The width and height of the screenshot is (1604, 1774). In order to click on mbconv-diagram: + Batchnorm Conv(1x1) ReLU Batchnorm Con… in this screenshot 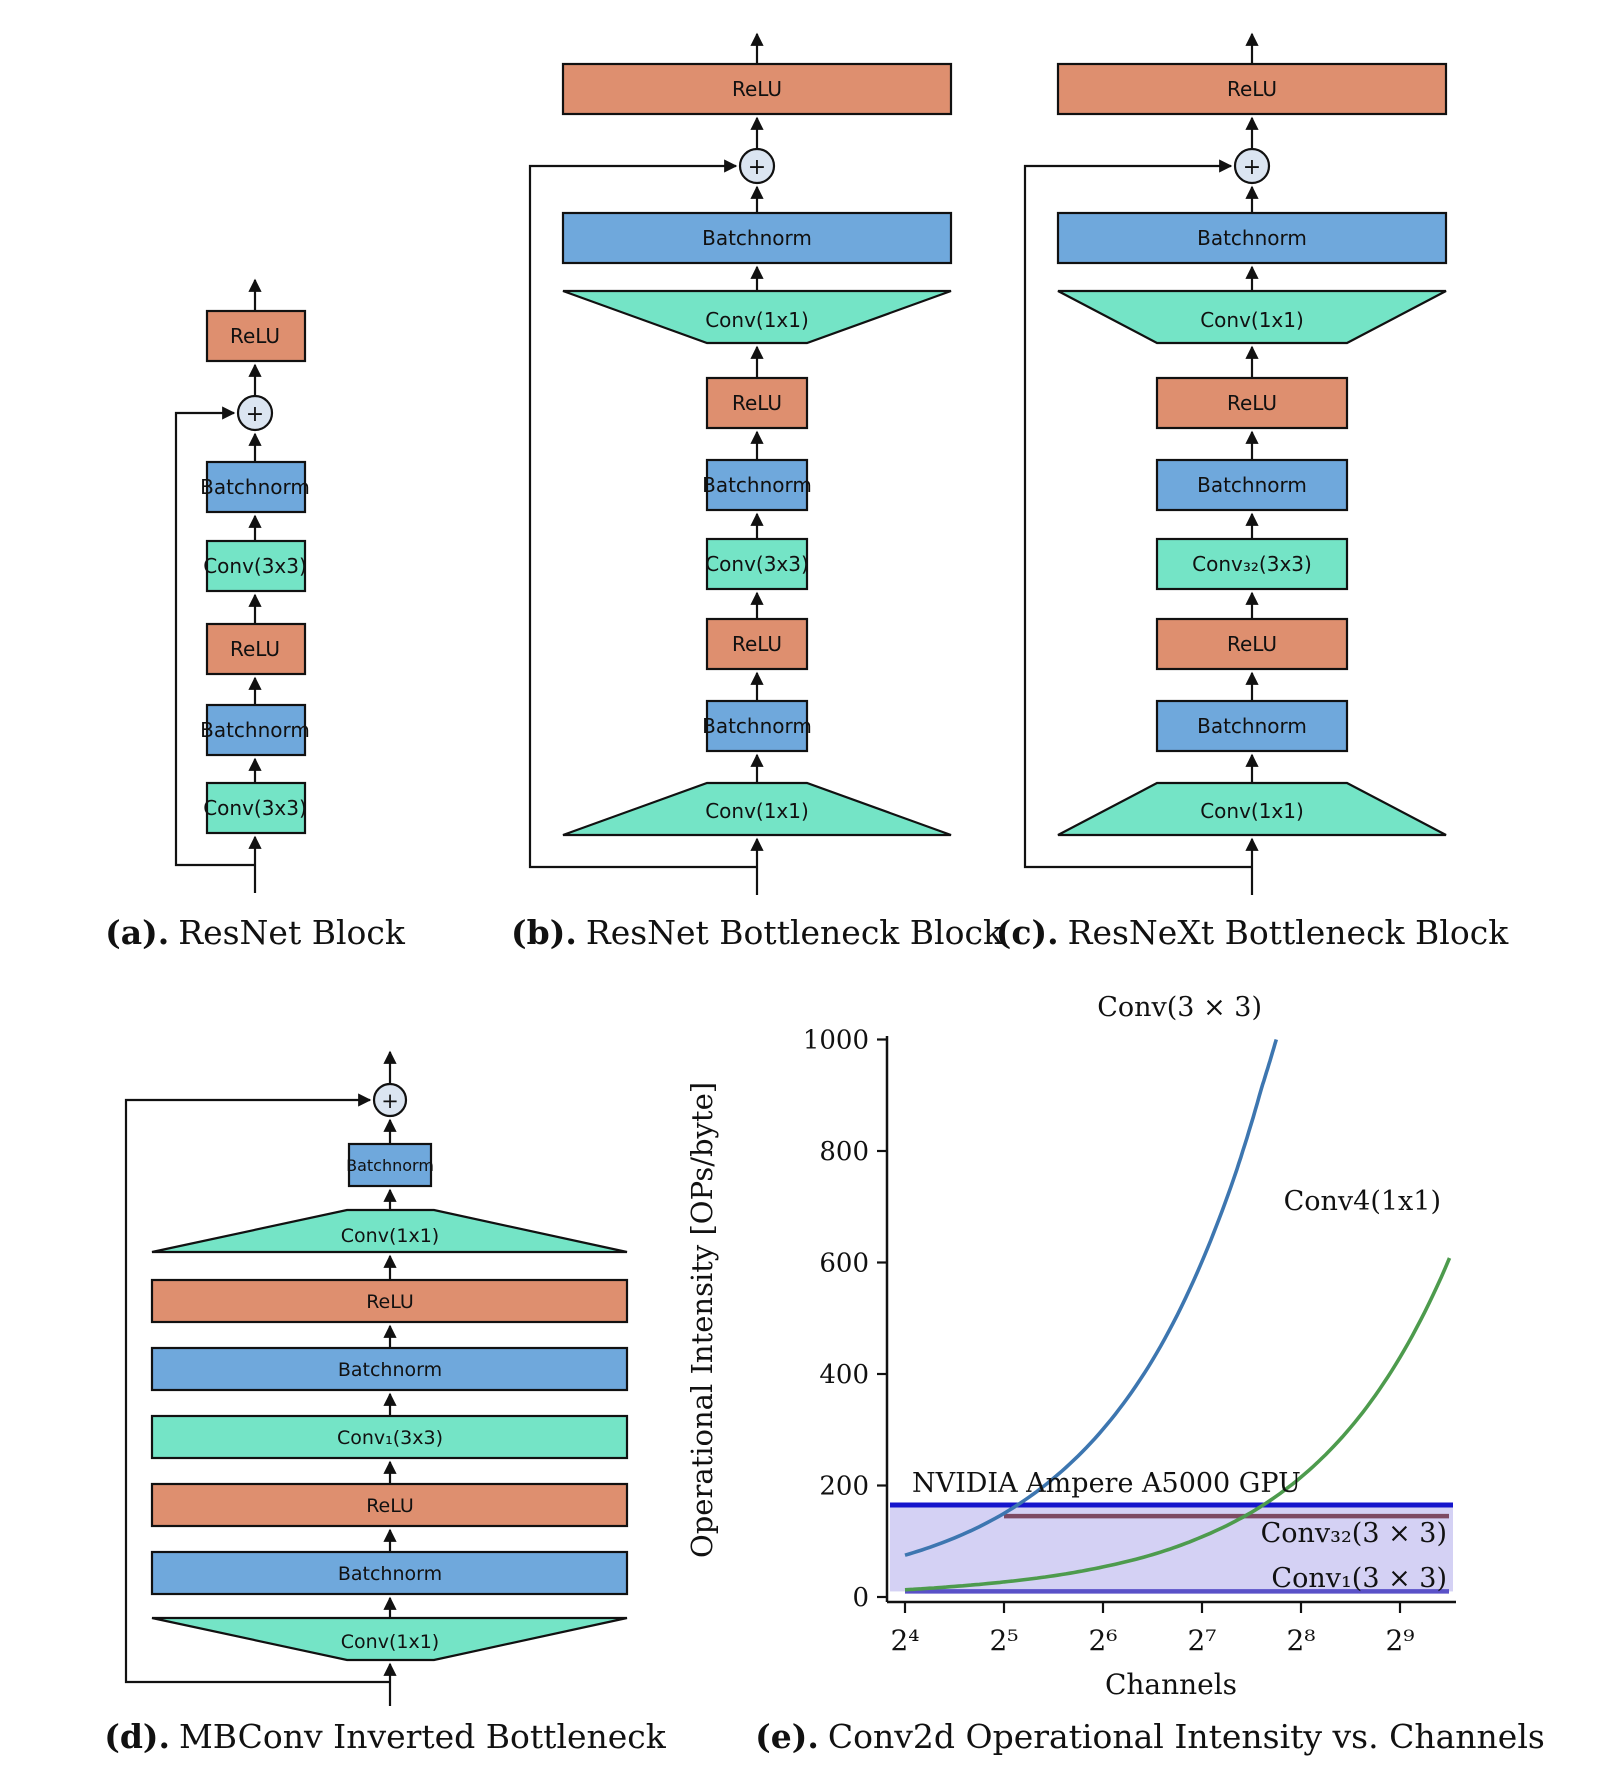, I will do `click(376, 1378)`.